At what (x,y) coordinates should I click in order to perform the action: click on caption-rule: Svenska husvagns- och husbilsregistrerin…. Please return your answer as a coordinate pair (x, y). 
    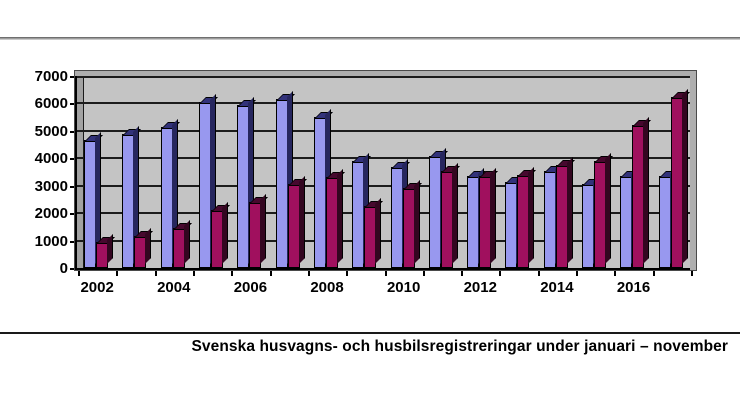
    Looking at the image, I should click on (370, 344).